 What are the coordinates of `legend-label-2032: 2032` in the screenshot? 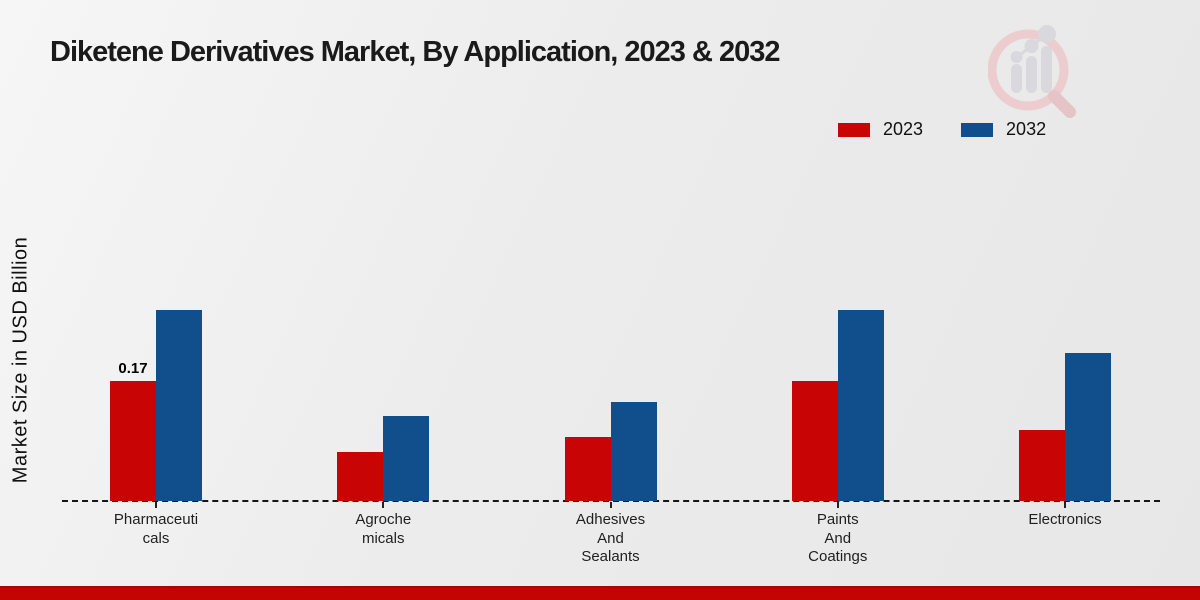 It's located at (1026, 129).